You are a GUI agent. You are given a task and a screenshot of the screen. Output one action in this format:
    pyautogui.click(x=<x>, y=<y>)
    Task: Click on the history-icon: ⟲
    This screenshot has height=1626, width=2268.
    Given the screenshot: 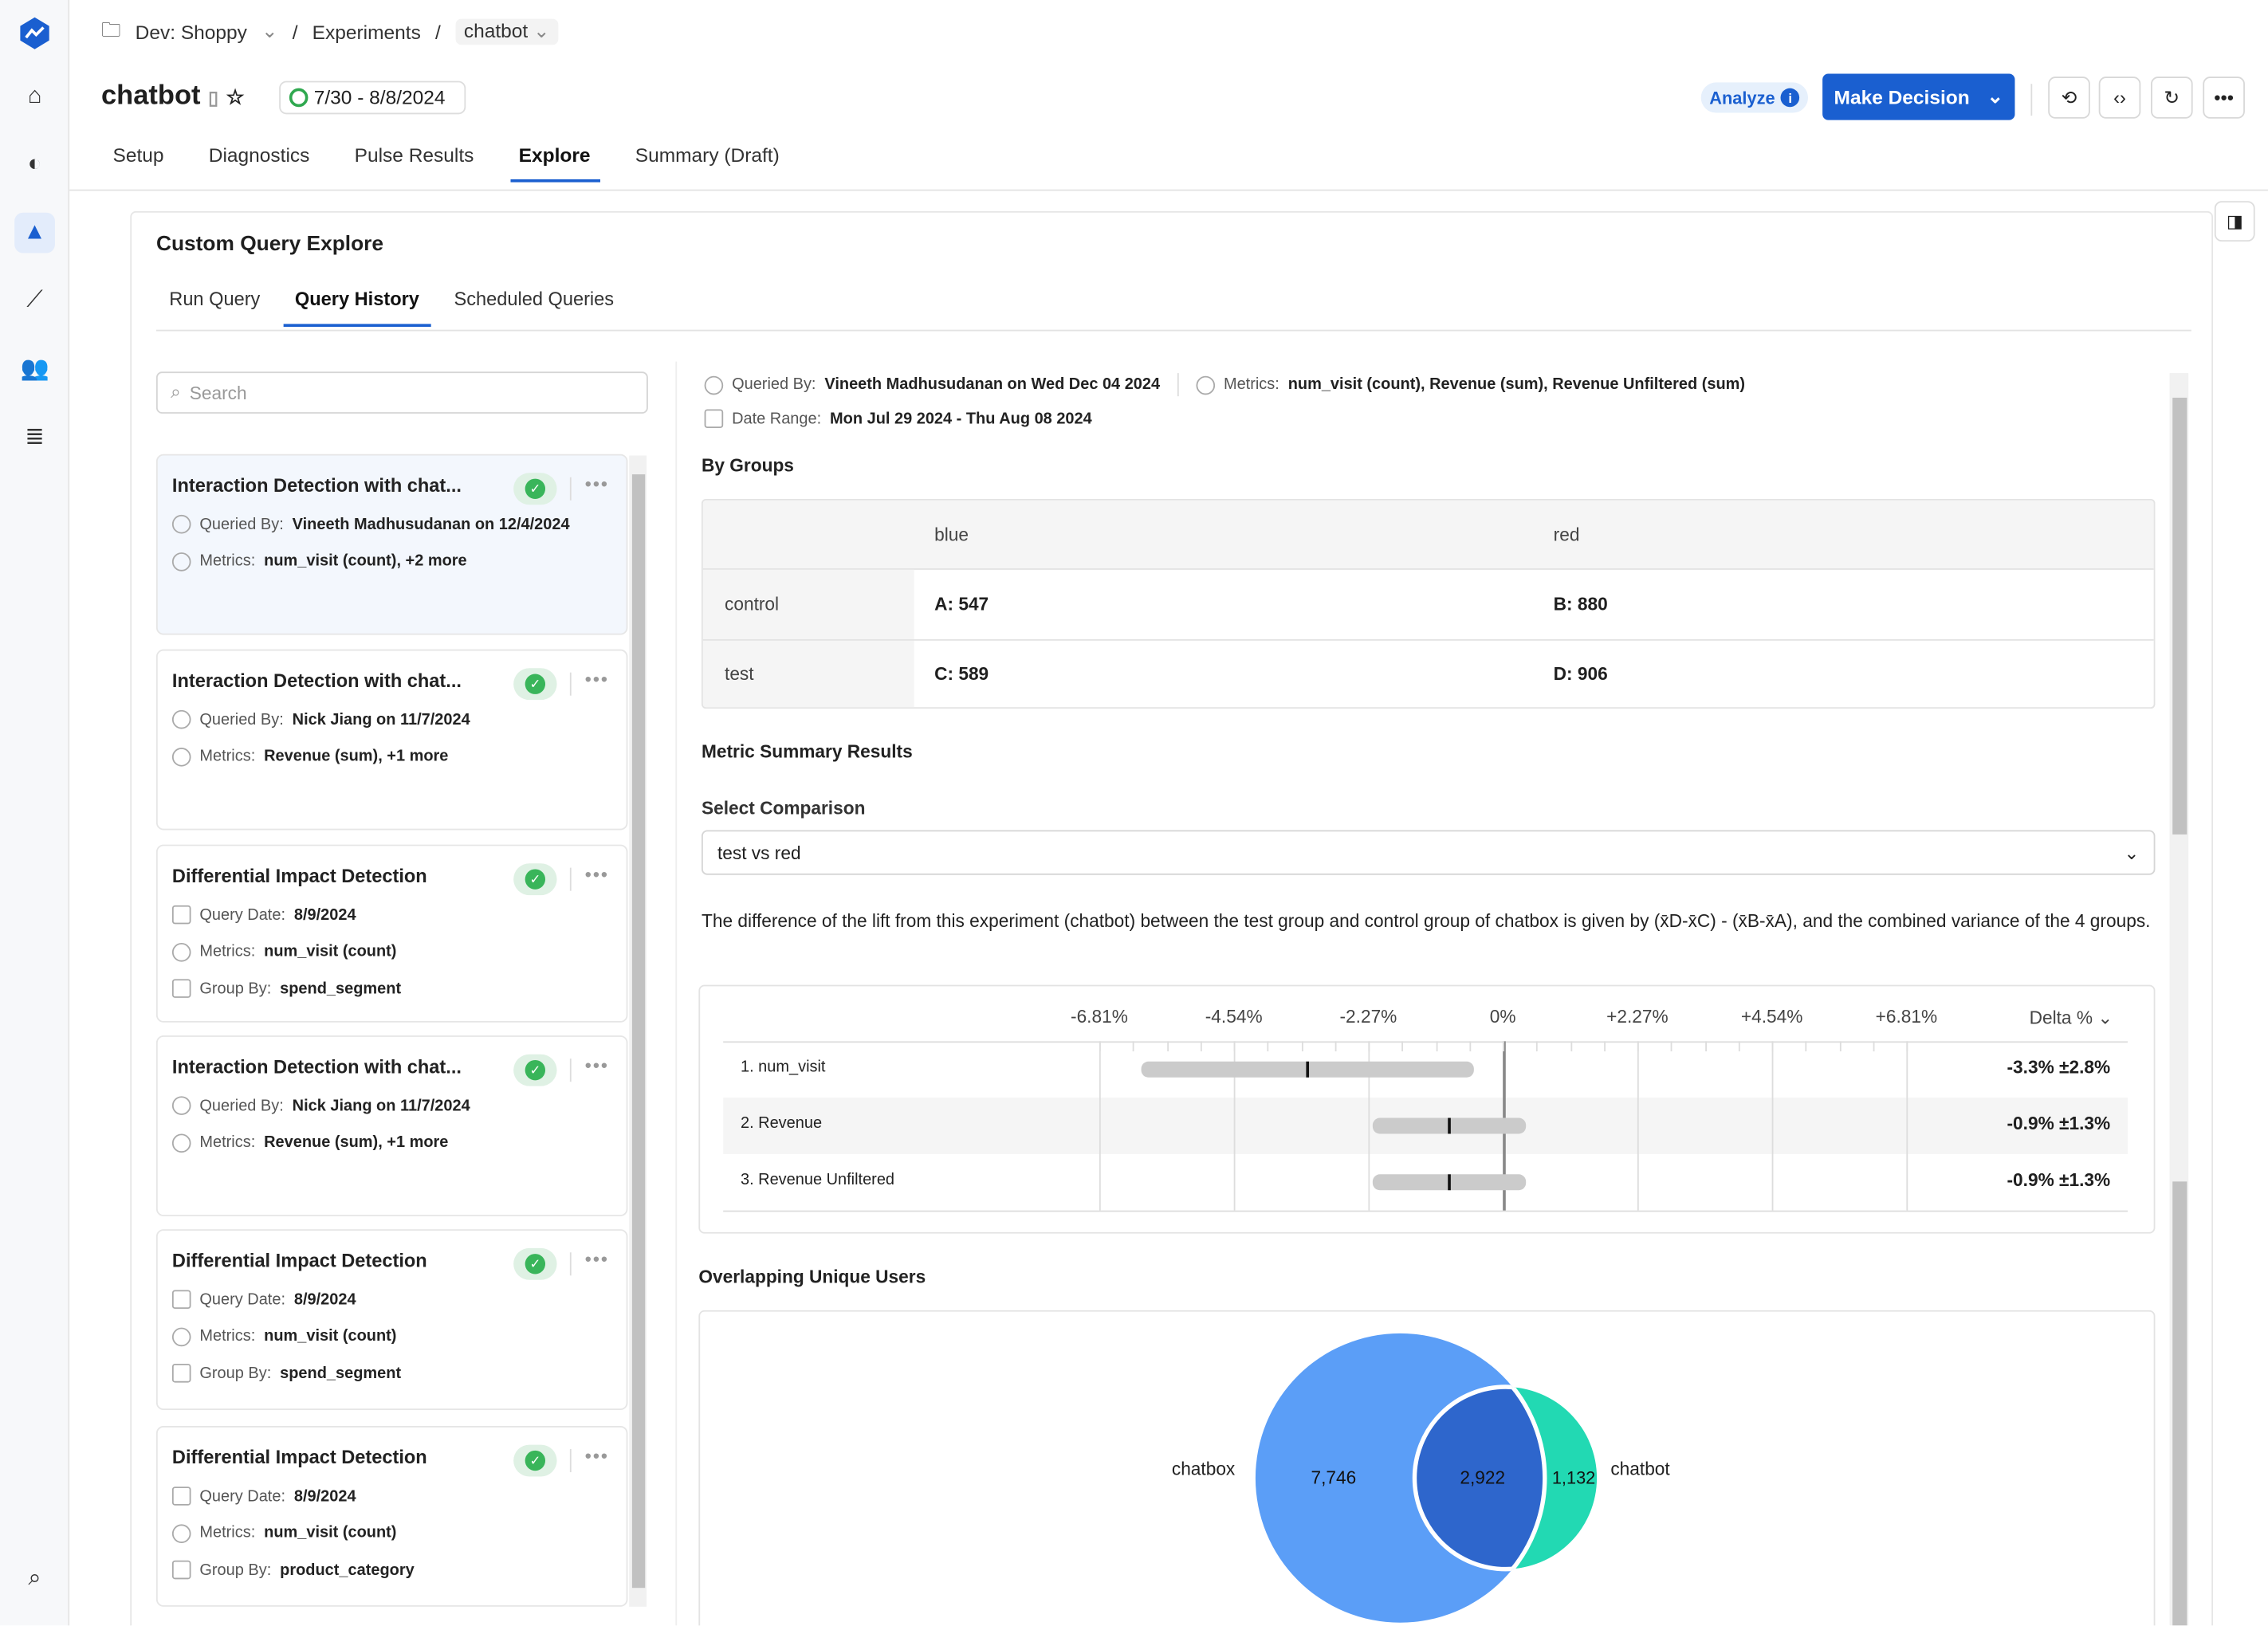 What is the action you would take?
    pyautogui.click(x=2069, y=97)
    